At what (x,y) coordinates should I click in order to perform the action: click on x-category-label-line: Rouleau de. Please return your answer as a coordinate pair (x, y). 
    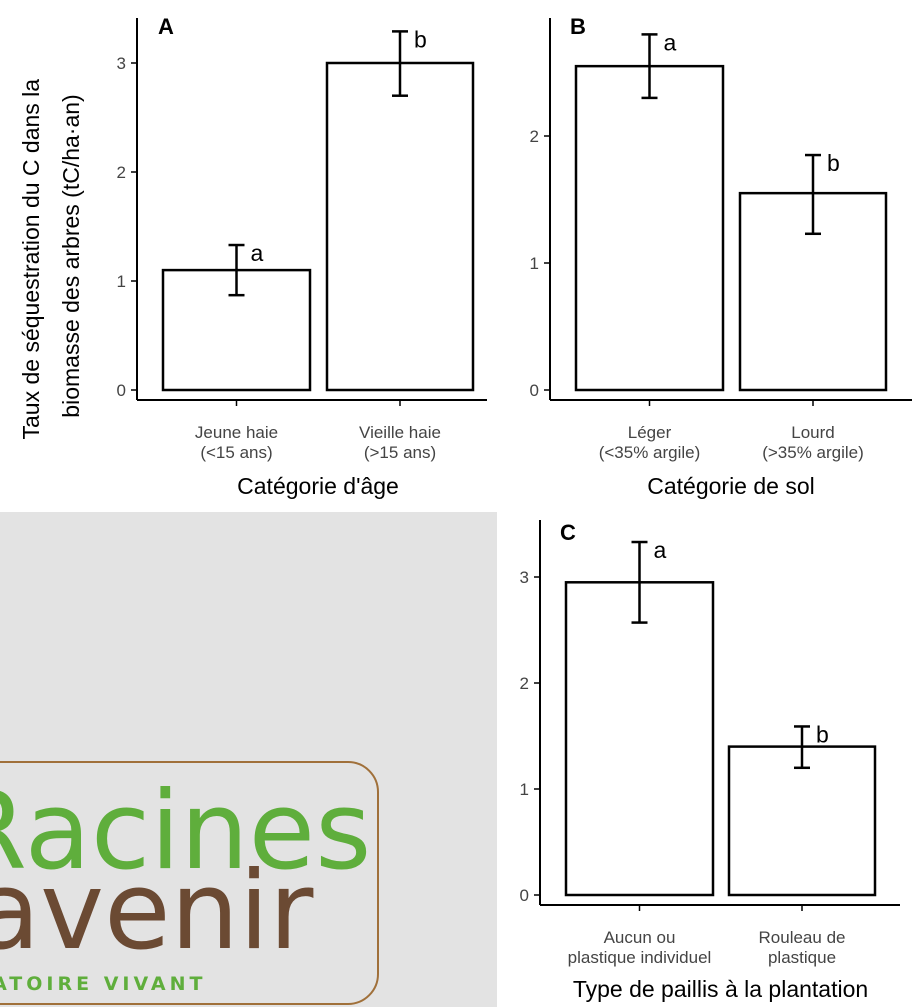
    Looking at the image, I should click on (802, 937).